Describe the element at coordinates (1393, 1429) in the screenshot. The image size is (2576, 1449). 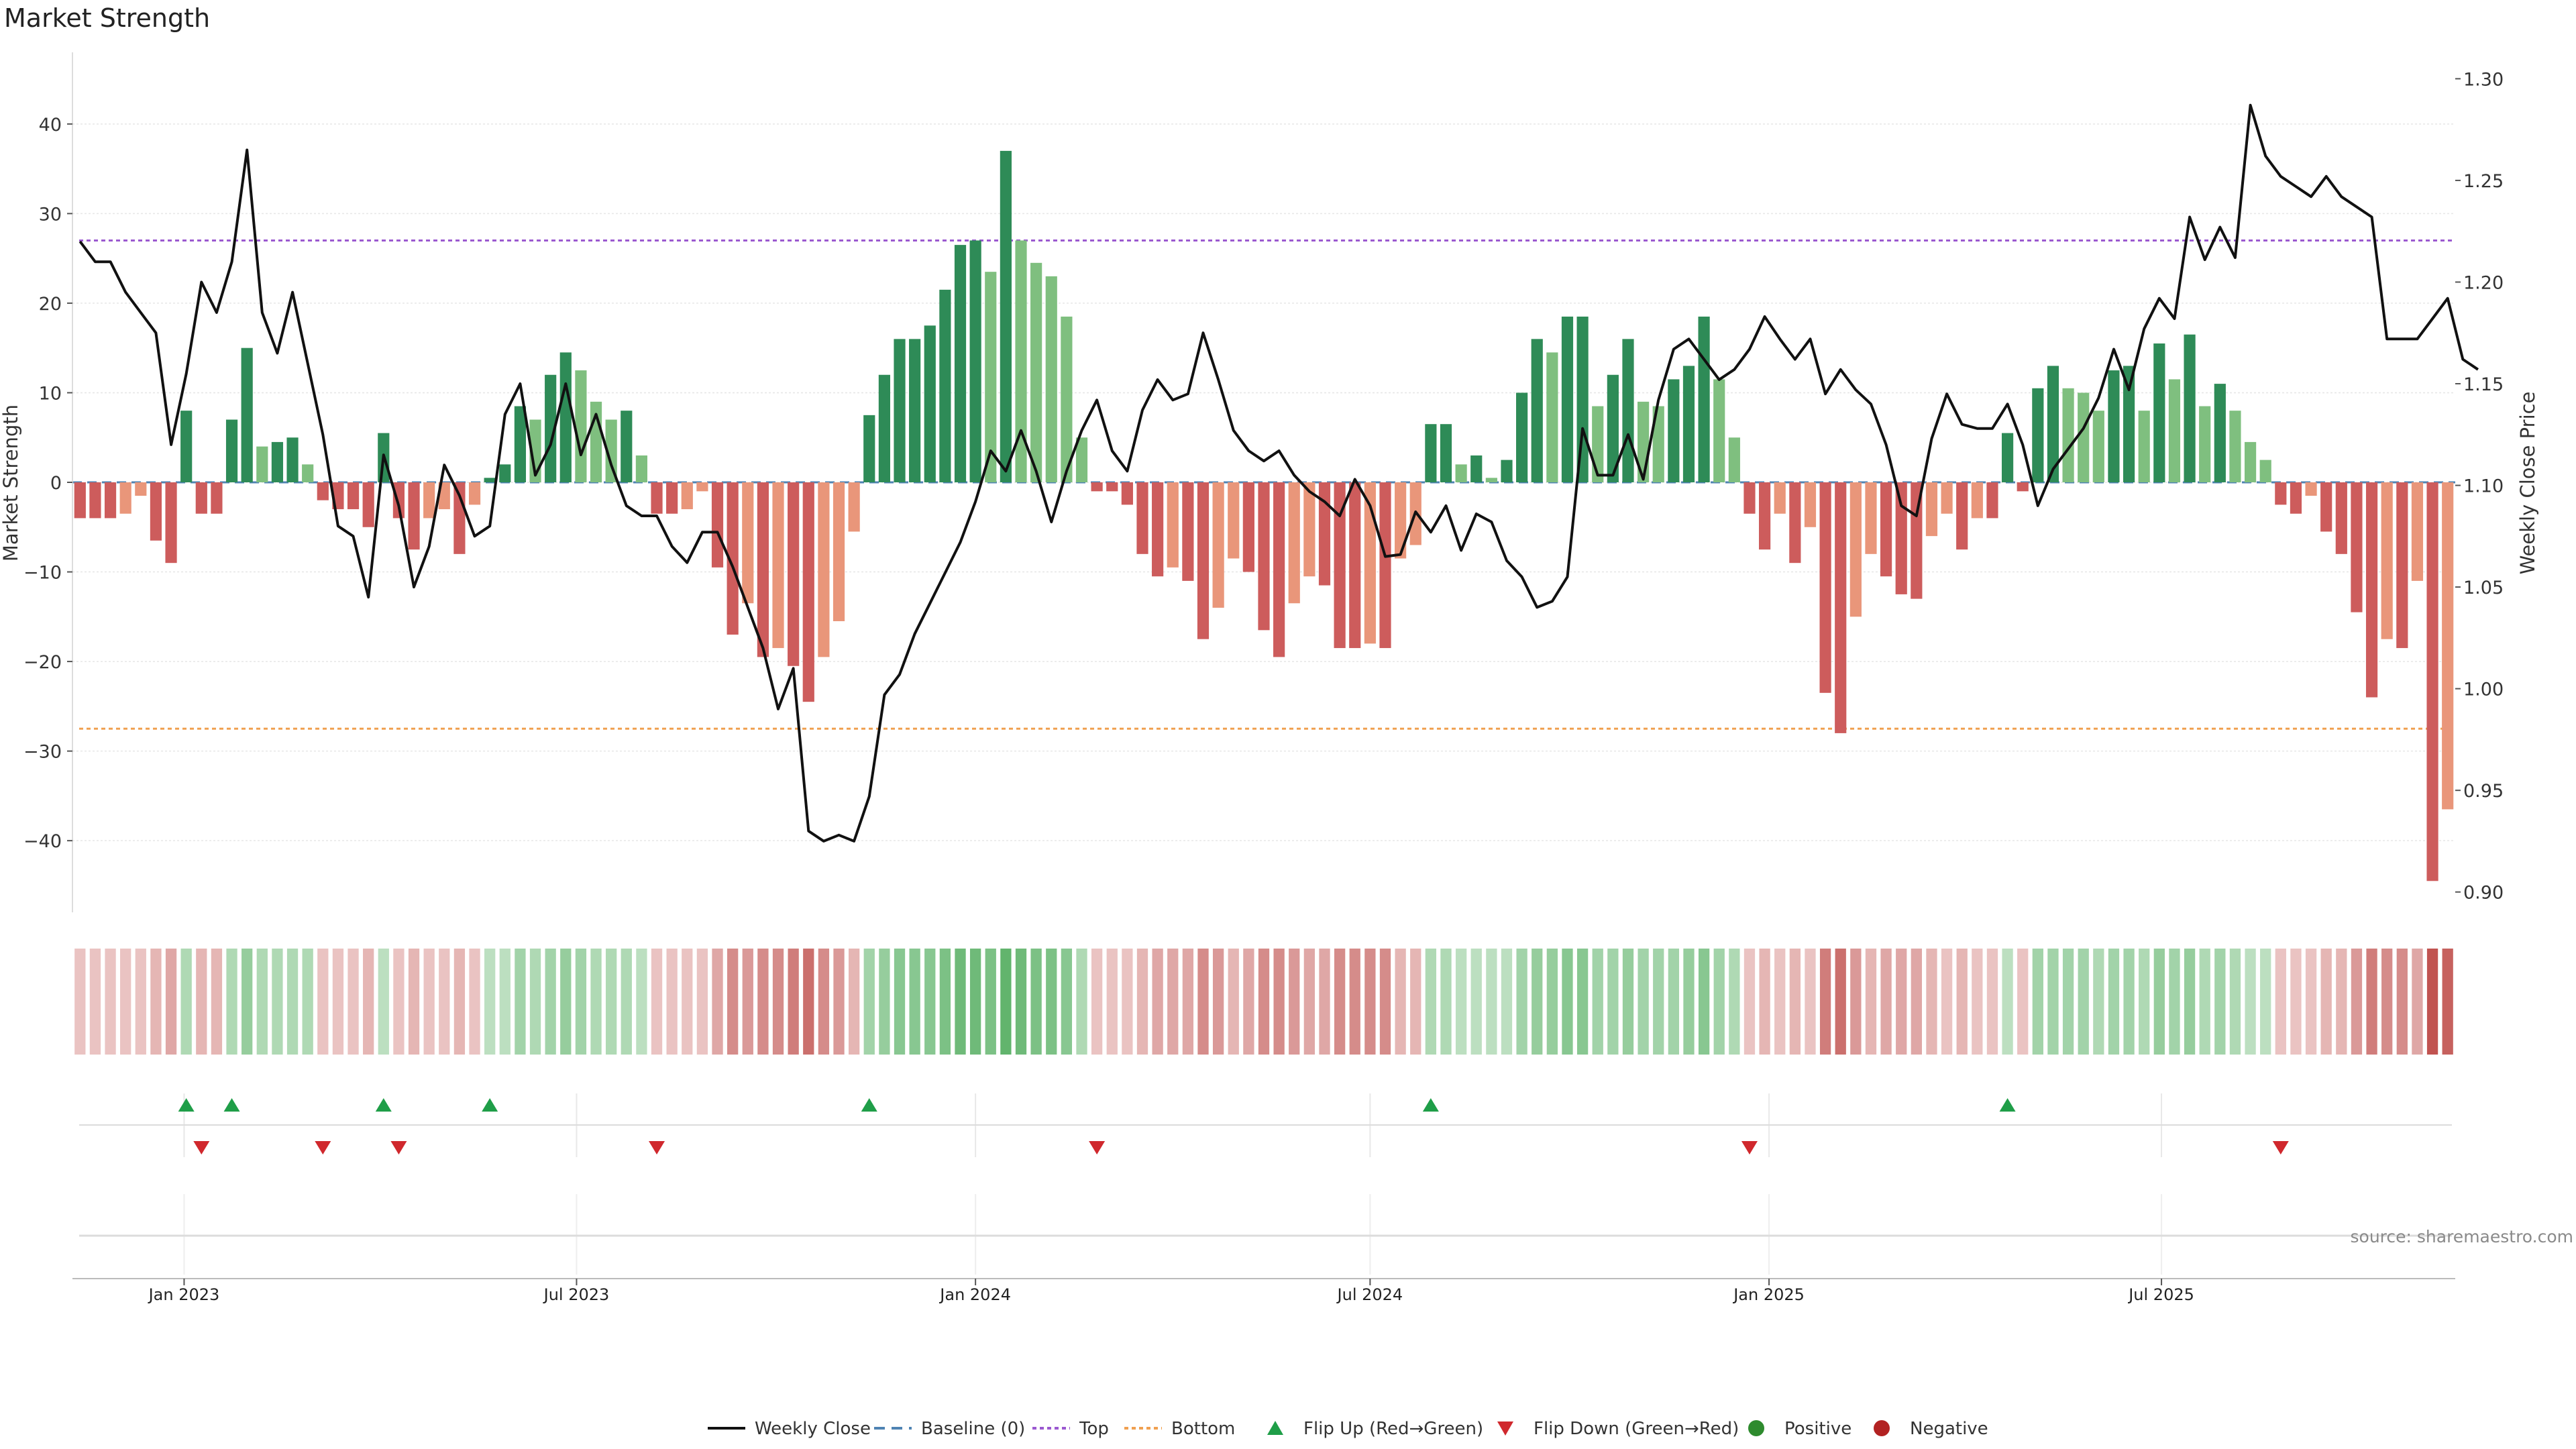
I see `legend-item-label: Flip Up (Red→Green)` at that location.